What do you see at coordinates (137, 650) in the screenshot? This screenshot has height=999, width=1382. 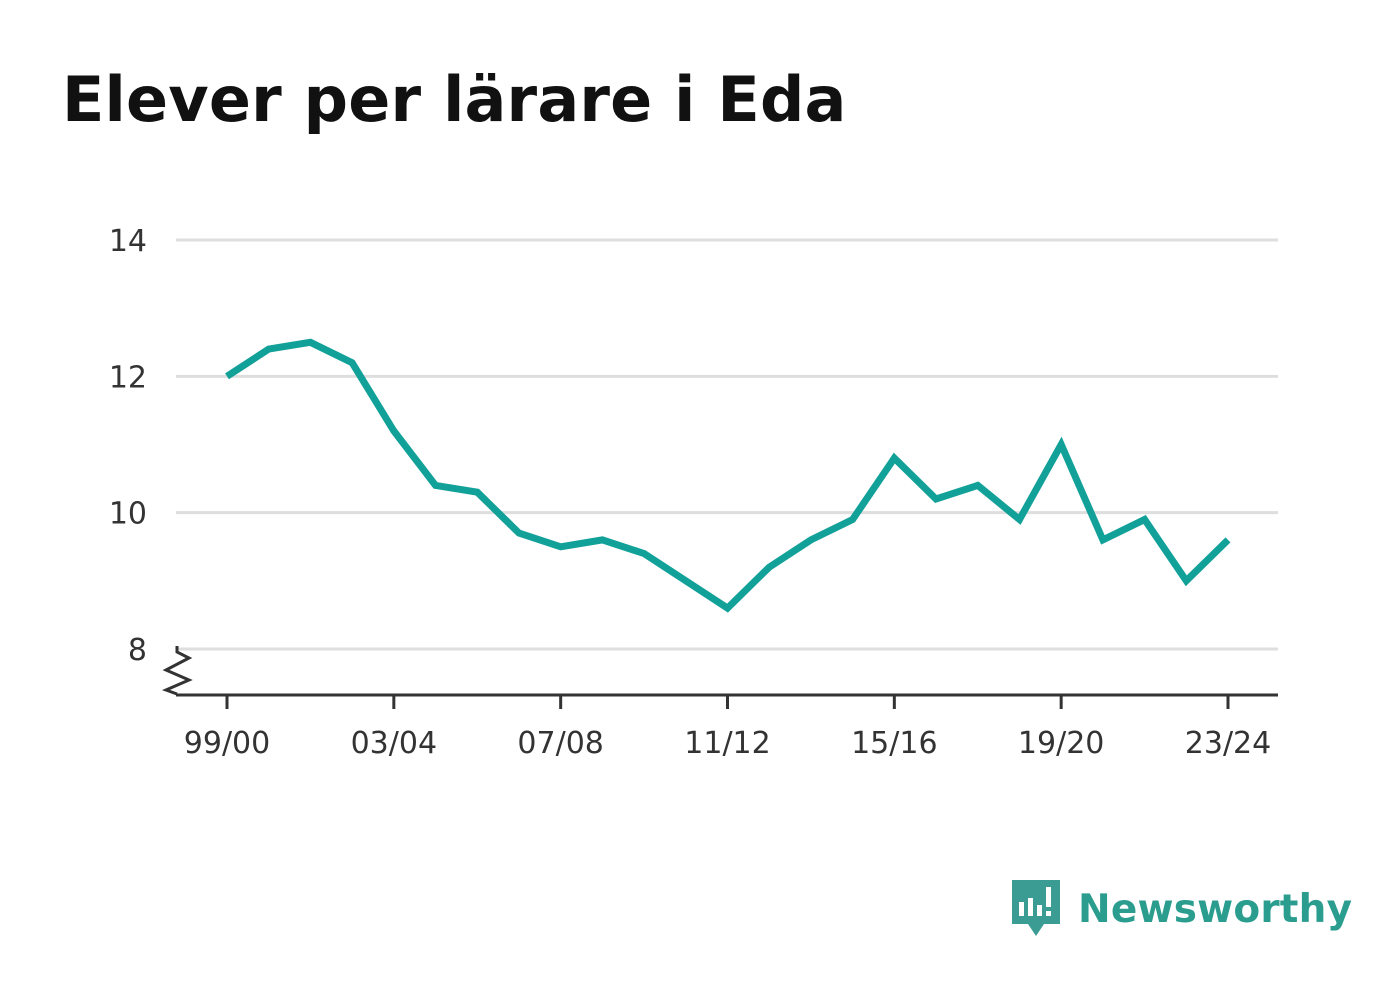 I see `y-tick-label: 8` at bounding box center [137, 650].